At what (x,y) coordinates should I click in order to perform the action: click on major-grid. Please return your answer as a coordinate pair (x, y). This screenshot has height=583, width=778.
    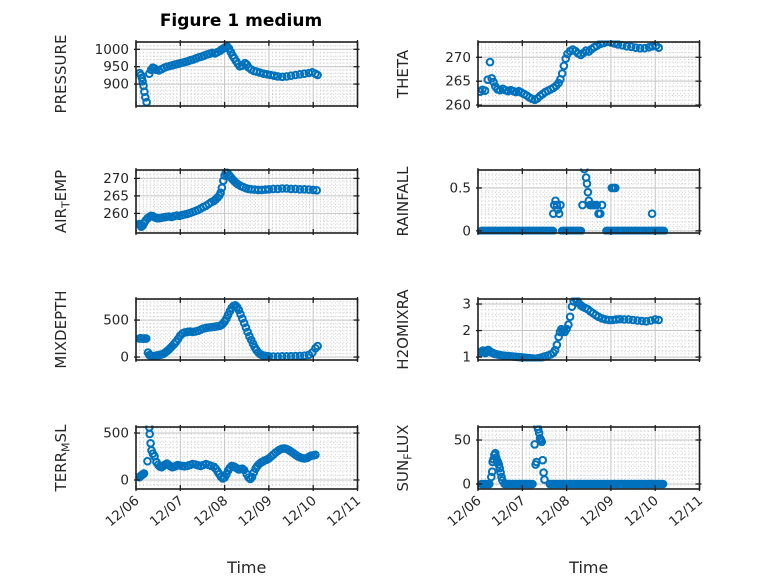
    Looking at the image, I should click on (589, 74).